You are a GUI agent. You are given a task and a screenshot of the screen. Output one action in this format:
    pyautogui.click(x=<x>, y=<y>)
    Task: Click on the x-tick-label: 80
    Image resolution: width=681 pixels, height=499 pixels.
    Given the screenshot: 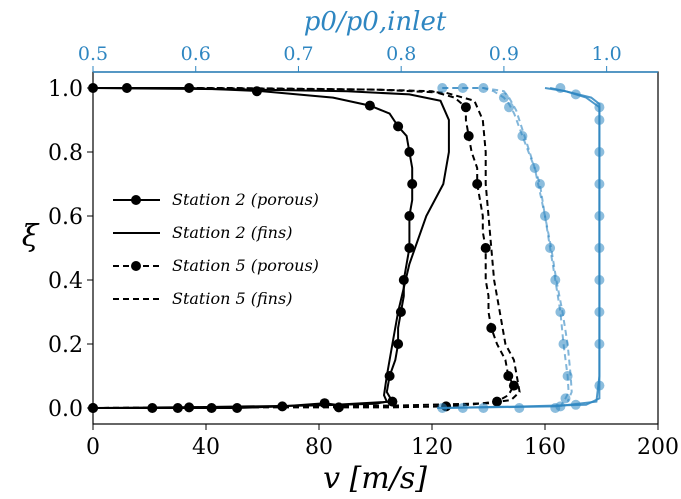 What is the action you would take?
    pyautogui.click(x=319, y=447)
    